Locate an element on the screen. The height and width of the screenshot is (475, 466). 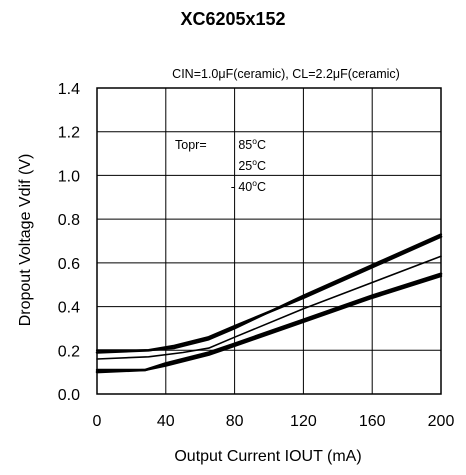
chart-title: XC6205x152 is located at coordinates (232, 19).